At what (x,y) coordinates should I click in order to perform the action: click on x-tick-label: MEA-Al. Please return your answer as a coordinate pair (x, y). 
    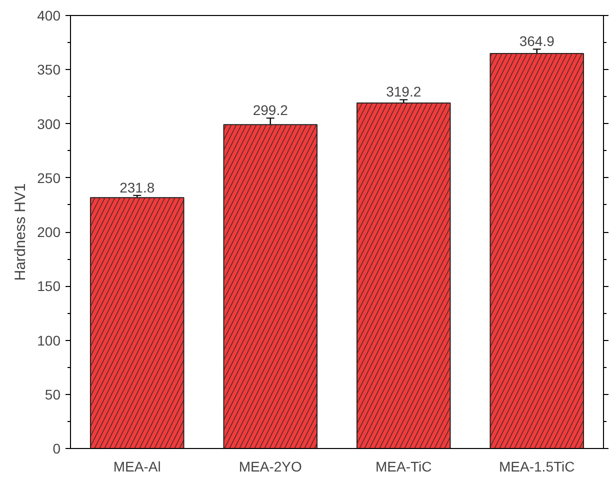
    Looking at the image, I should click on (137, 466).